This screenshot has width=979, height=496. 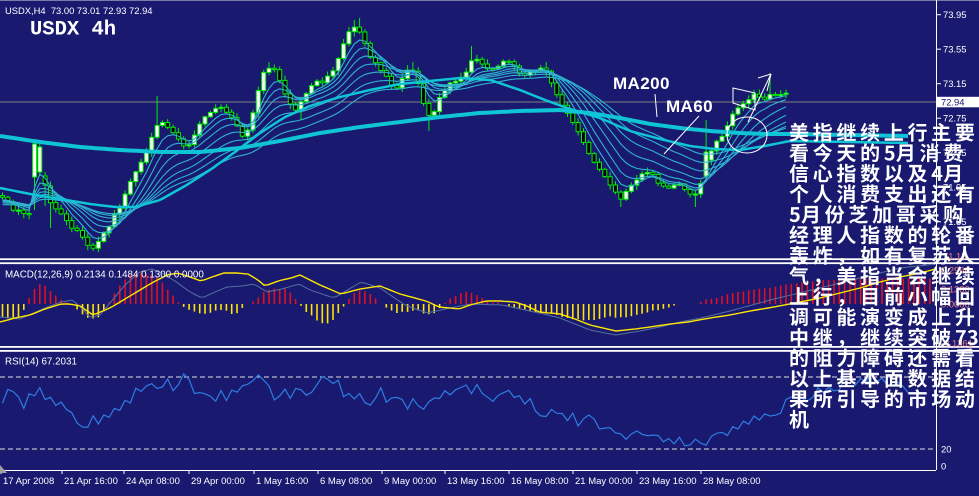 What do you see at coordinates (641, 83) in the screenshot?
I see `svg-text: MA200` at bounding box center [641, 83].